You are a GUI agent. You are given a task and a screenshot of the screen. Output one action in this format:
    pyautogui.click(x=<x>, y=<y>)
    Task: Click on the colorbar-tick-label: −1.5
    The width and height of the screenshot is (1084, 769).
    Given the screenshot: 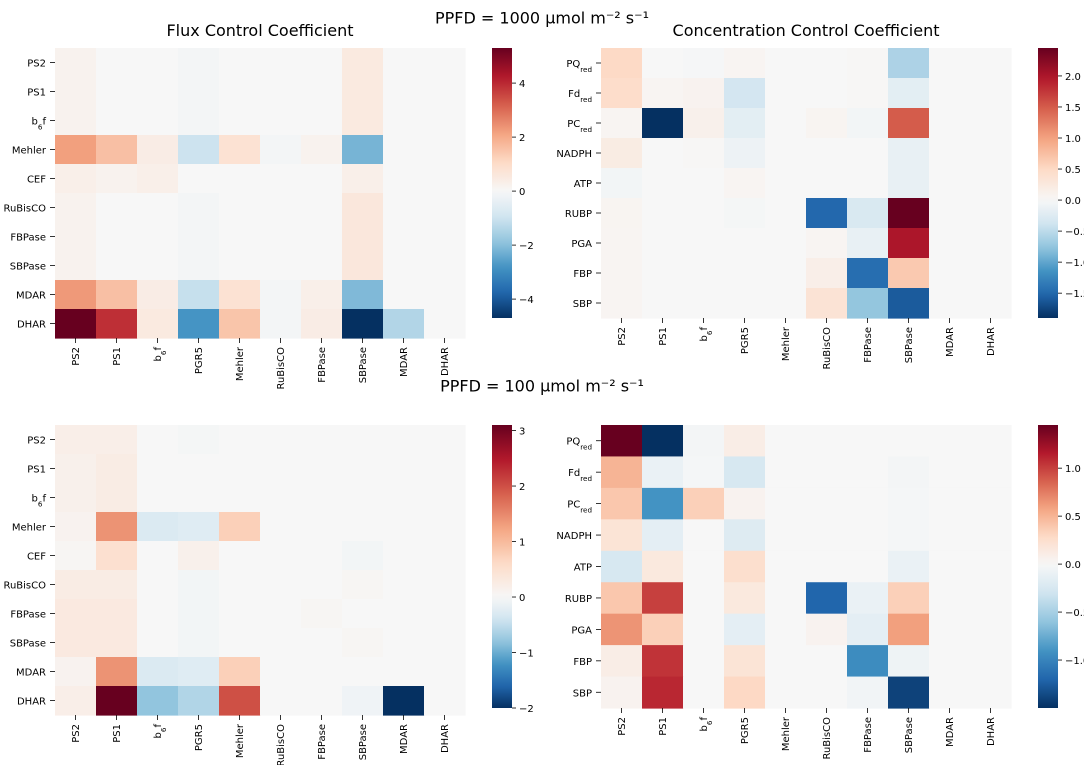 What is the action you would take?
    pyautogui.click(x=1074, y=294)
    